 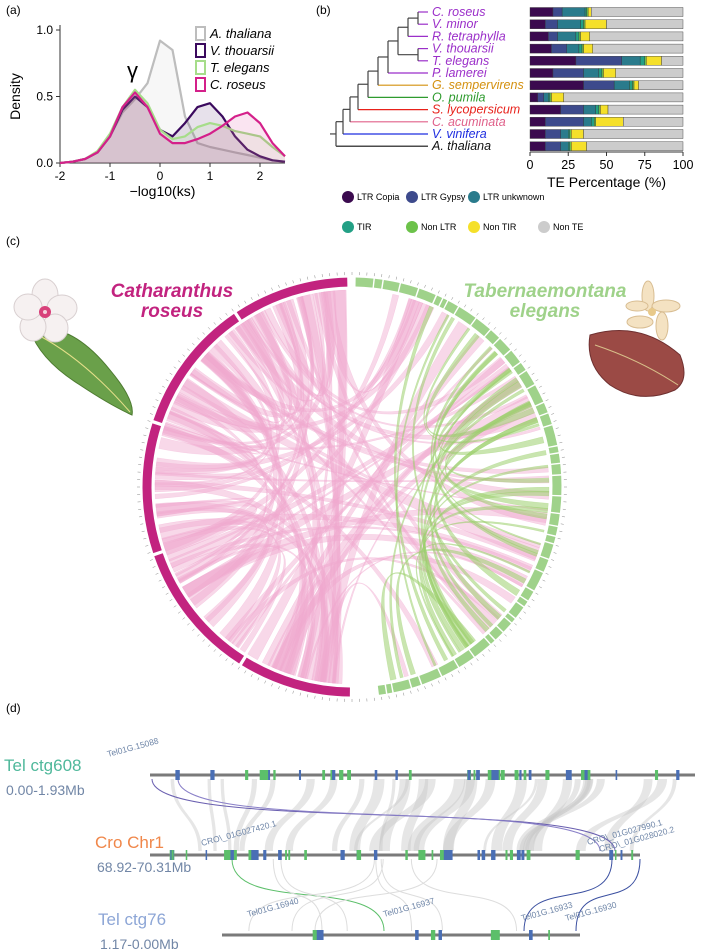 What do you see at coordinates (44, 163) in the screenshot?
I see `y-tick-label: 0.0` at bounding box center [44, 163].